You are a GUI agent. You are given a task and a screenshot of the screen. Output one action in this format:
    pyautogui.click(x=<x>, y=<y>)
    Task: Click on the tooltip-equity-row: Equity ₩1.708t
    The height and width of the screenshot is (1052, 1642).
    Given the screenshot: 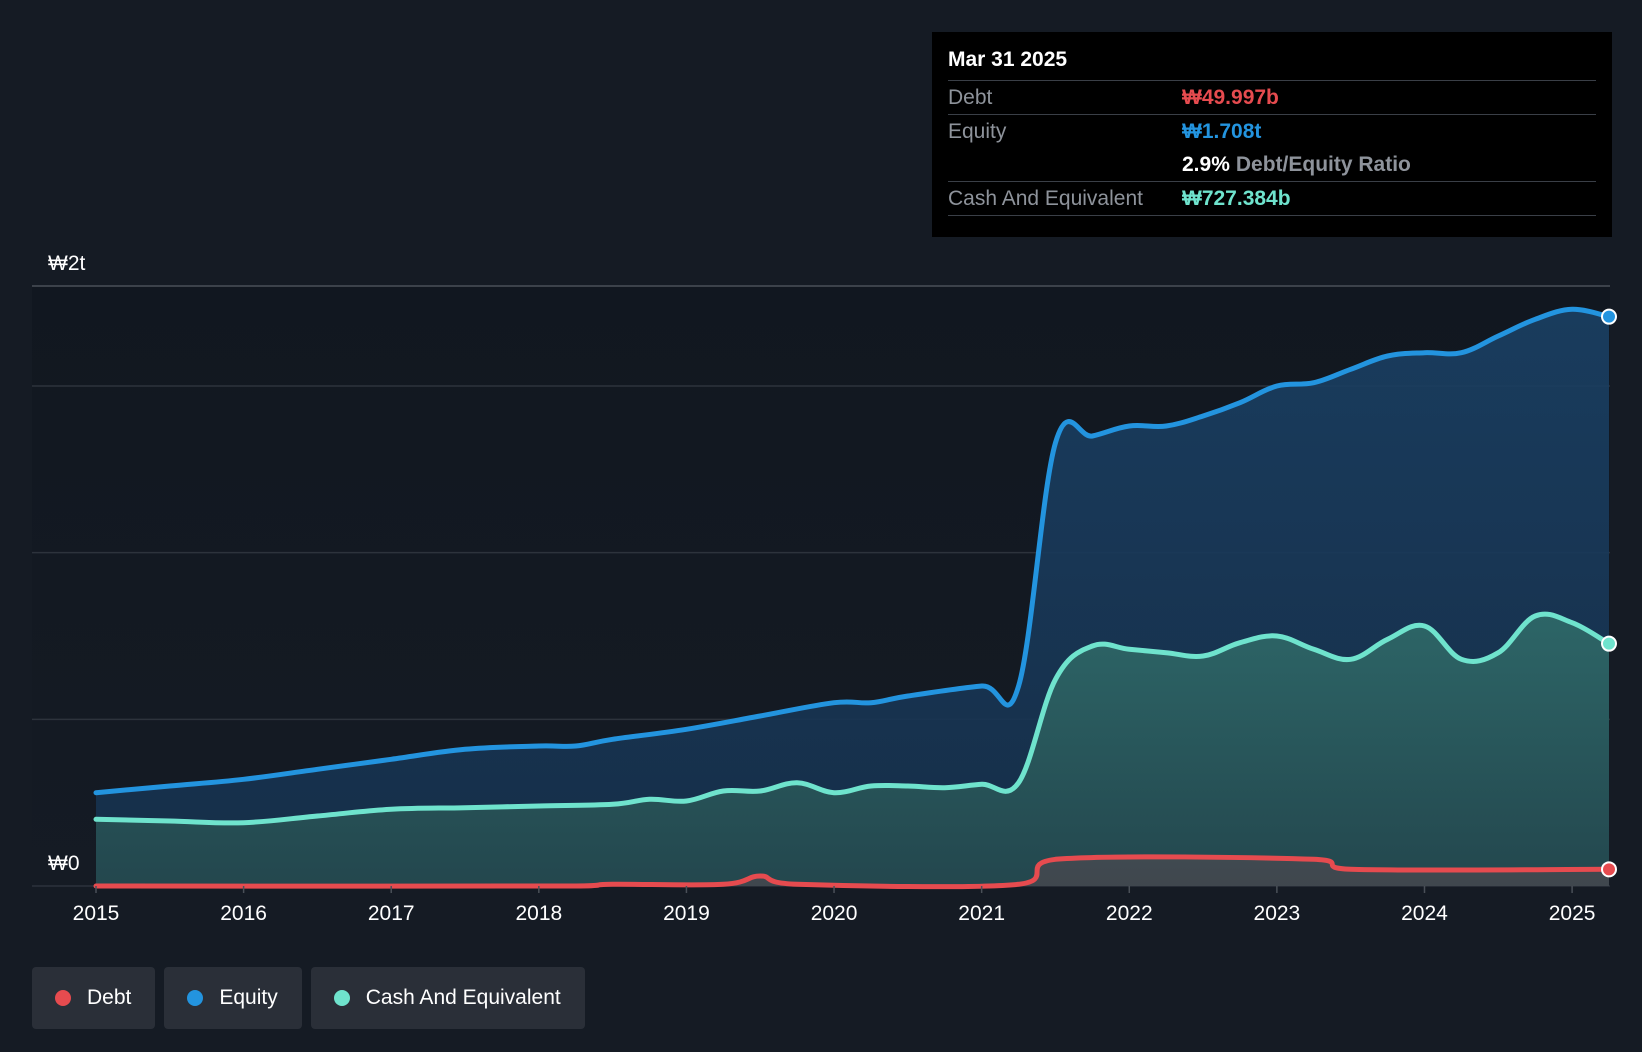 What is the action you would take?
    pyautogui.click(x=1272, y=131)
    